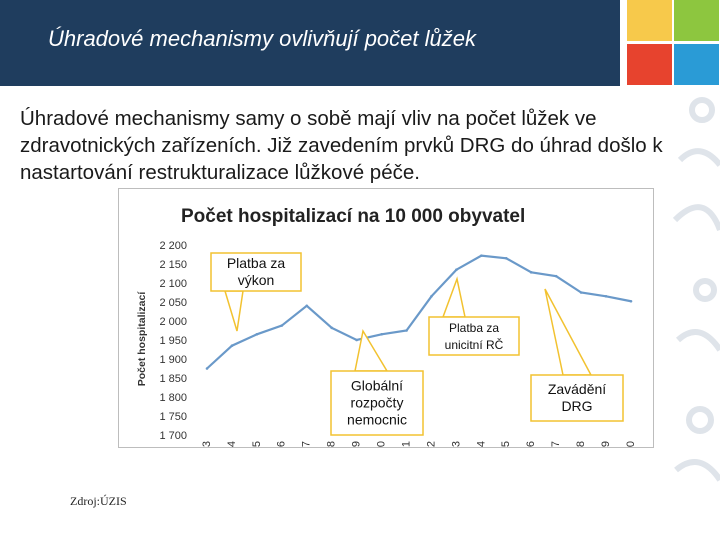 The width and height of the screenshot is (720, 540). Describe the element at coordinates (556, 444) in the screenshot. I see `x-tick-label: 2007` at that location.